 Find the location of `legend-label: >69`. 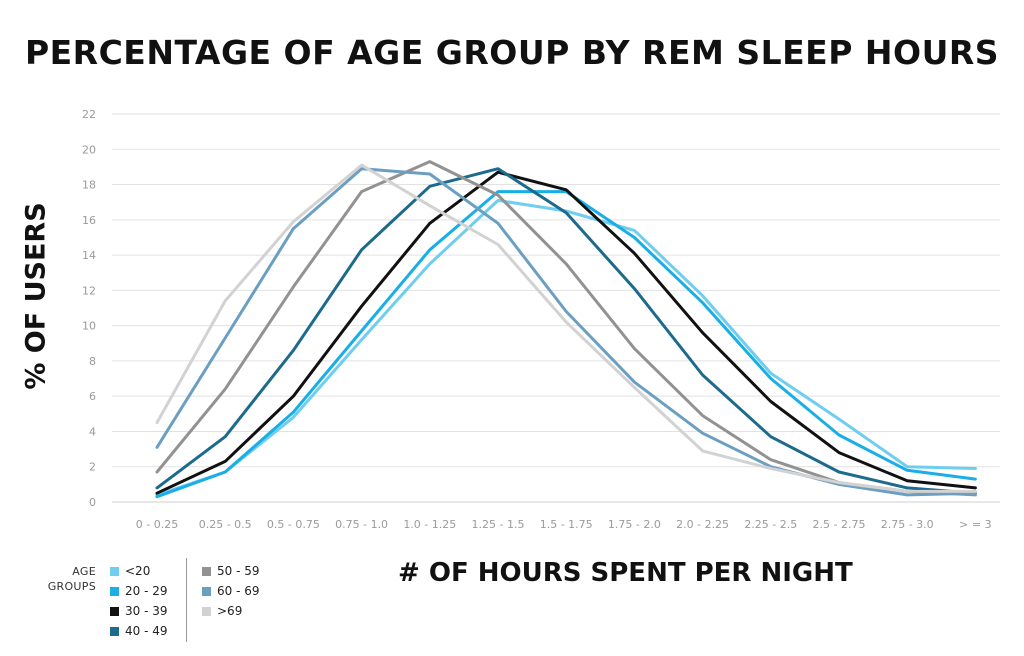

legend-label: >69 is located at coordinates (230, 611).